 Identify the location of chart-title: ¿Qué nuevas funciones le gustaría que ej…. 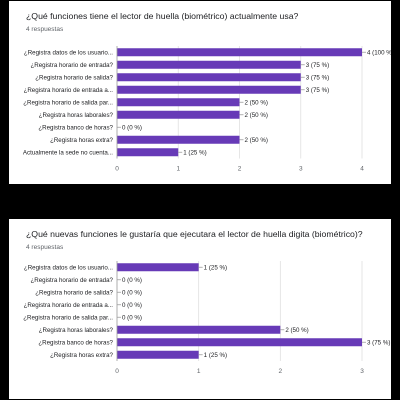
(194, 234).